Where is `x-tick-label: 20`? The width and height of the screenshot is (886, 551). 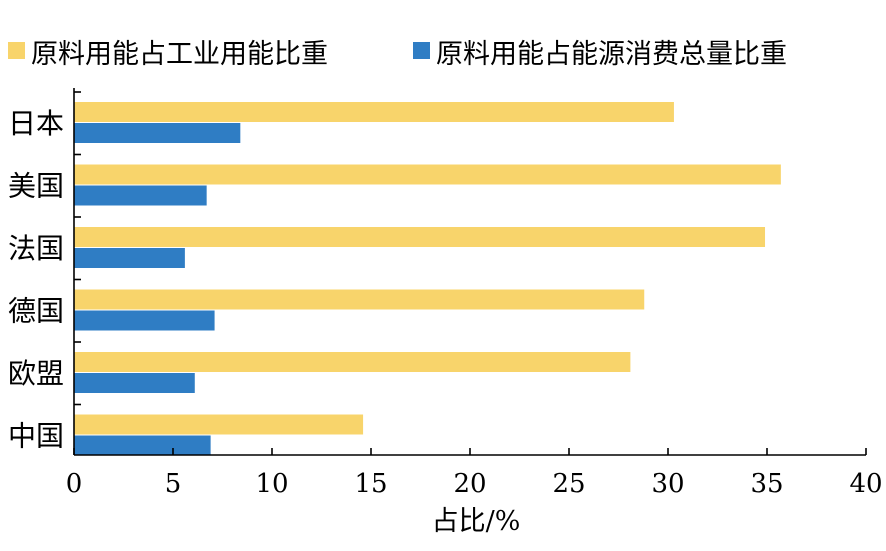
x-tick-label: 20 is located at coordinates (469, 484).